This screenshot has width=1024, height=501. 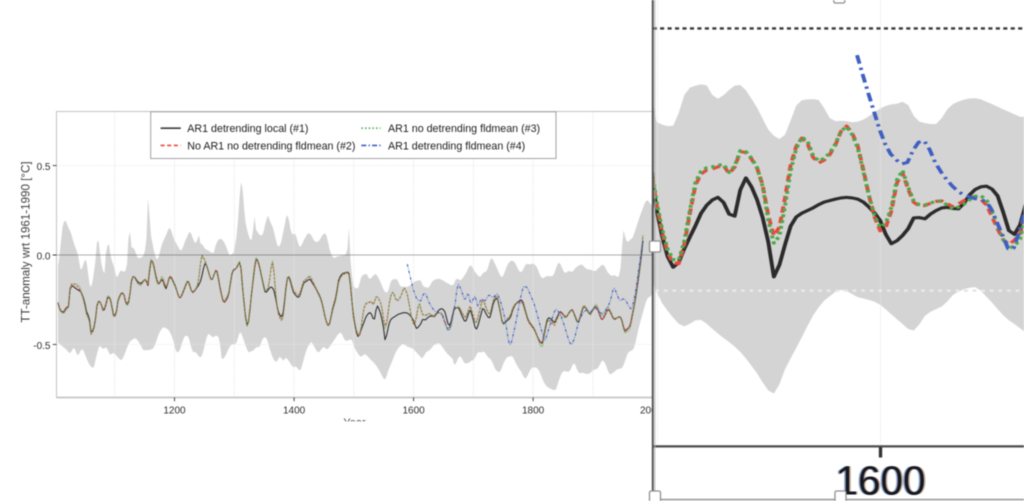 What do you see at coordinates (42, 346) in the screenshot?
I see `svg-text: -0.5` at bounding box center [42, 346].